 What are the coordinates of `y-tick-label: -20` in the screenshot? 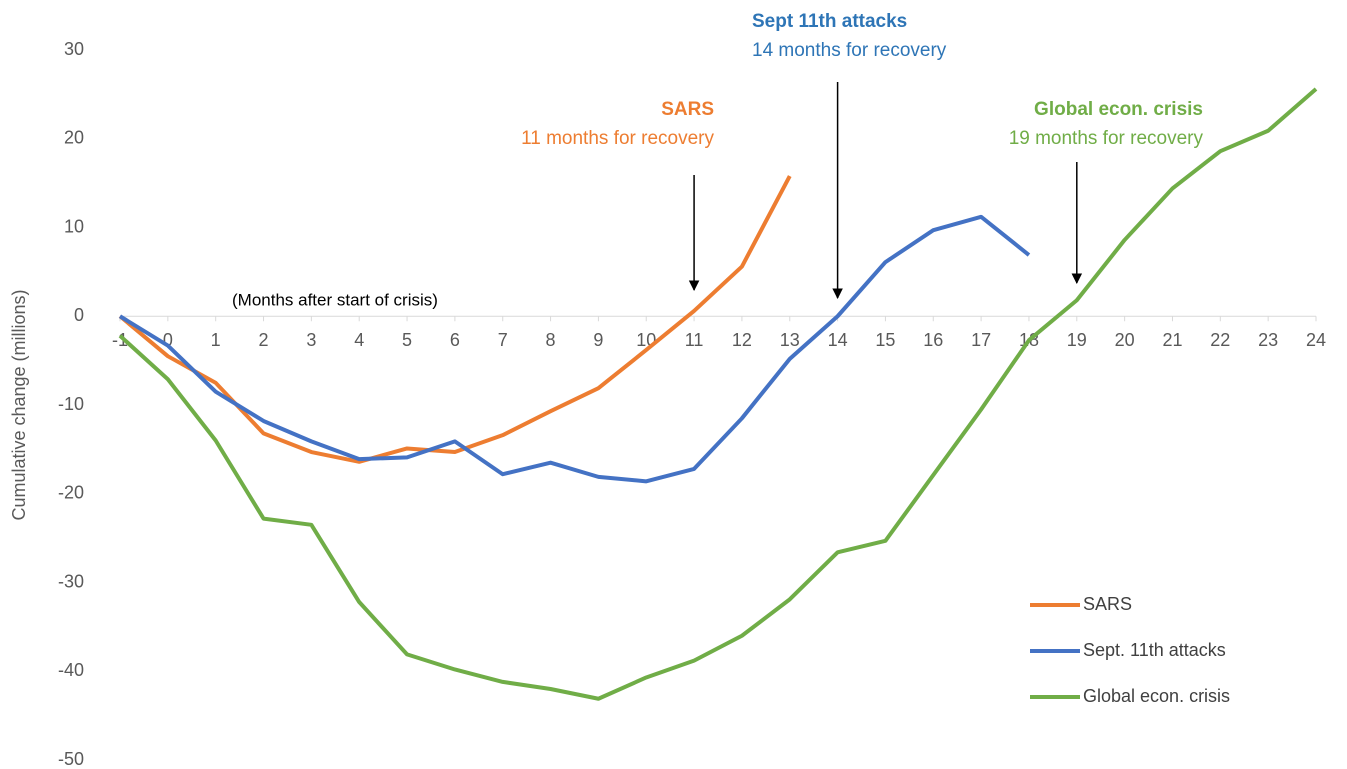 It's located at (71, 493).